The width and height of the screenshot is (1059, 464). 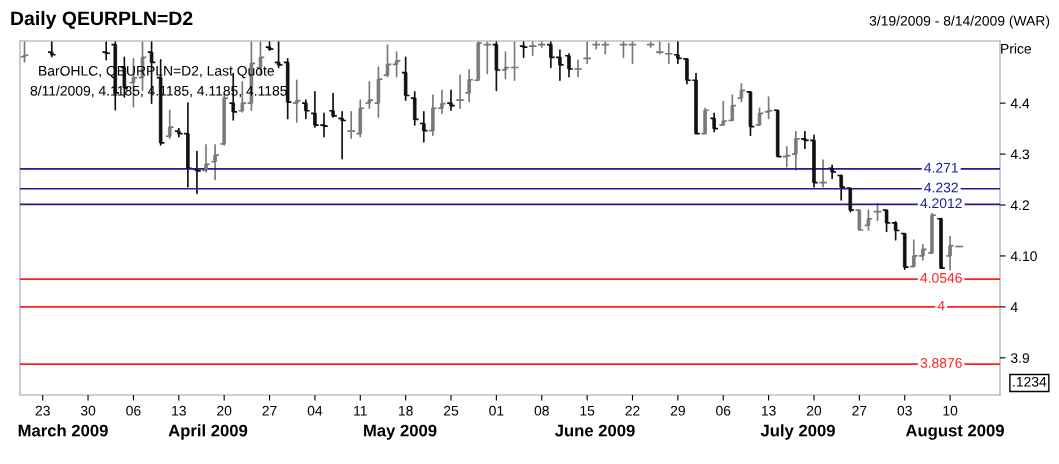 I want to click on text: 3/19/2009 - 8/14/2009 (WAR), so click(x=959, y=22).